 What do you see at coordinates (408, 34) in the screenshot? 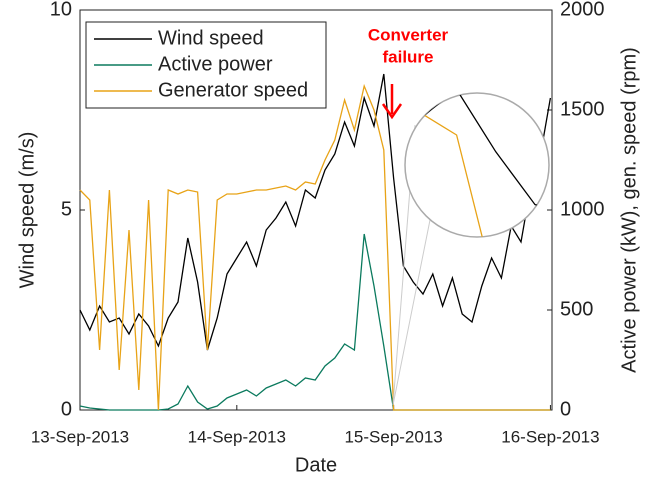
I see `annotation: Converter` at bounding box center [408, 34].